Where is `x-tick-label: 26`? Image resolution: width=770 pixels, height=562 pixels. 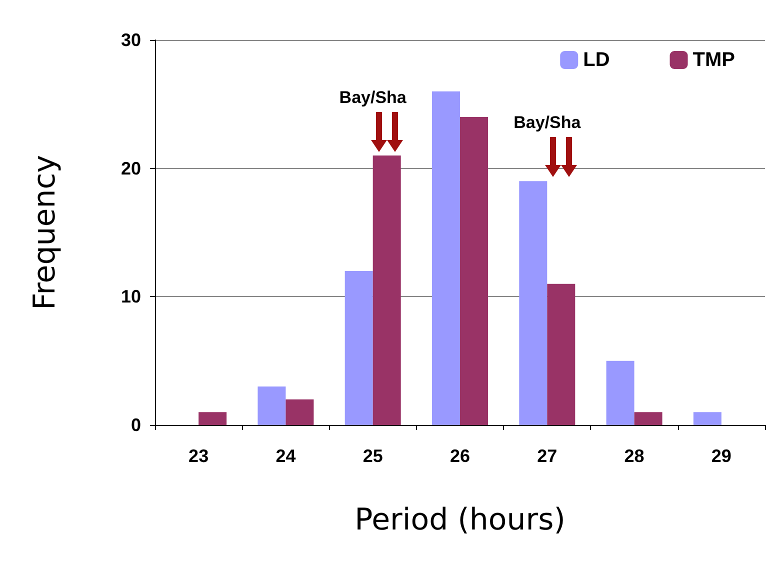
x-tick-label: 26 is located at coordinates (460, 456).